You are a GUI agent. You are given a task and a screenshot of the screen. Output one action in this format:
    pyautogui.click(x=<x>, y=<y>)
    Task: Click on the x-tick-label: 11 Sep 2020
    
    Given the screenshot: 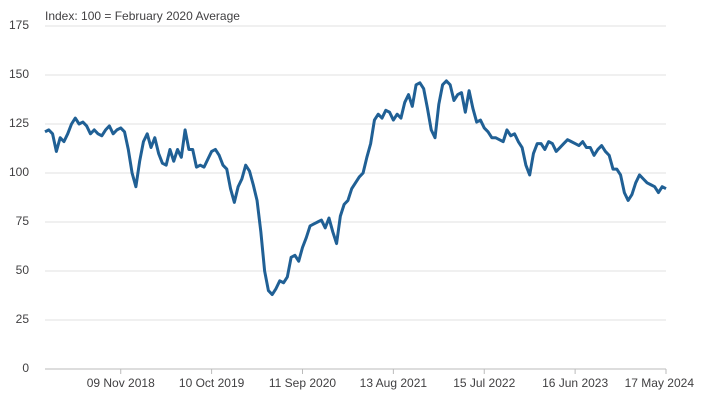 What is the action you would take?
    pyautogui.click(x=302, y=383)
    